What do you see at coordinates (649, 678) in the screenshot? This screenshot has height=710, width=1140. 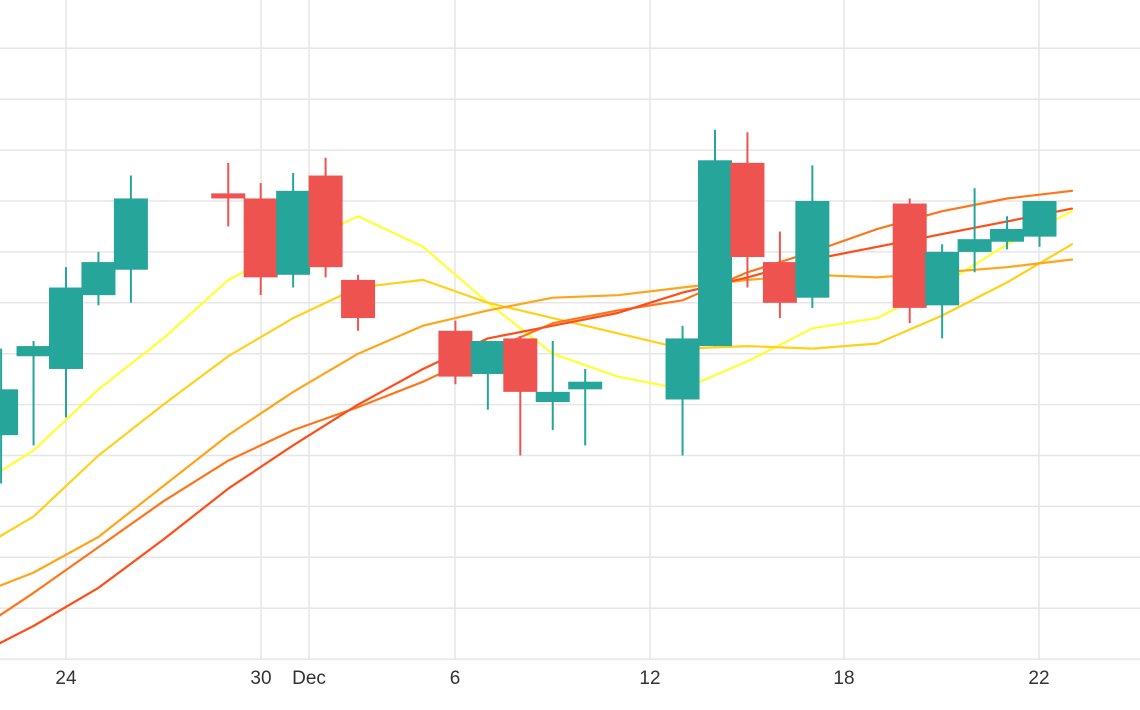 I see `x-tick-label: 12` at bounding box center [649, 678].